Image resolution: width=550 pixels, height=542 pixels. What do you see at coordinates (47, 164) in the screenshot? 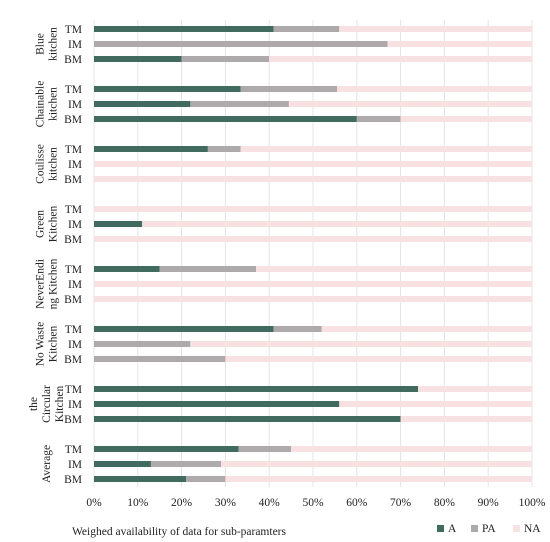
I see `group-label: Coulissekitchen` at bounding box center [47, 164].